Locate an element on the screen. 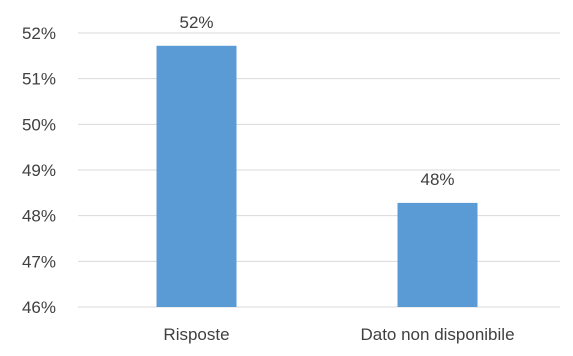  y-tick-label: 51% is located at coordinates (39, 79).